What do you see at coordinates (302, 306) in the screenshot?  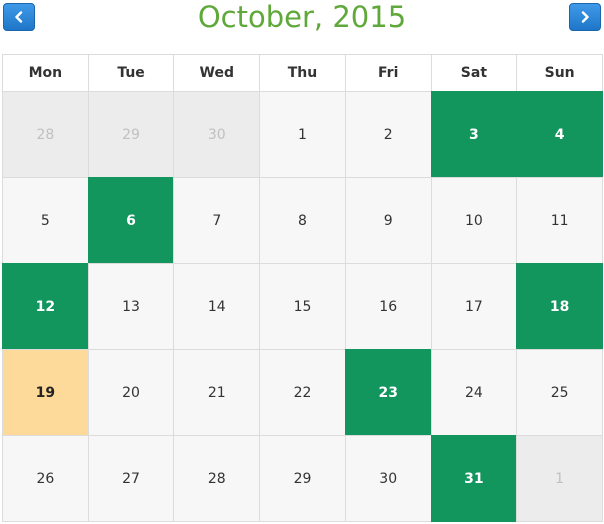 I see `calendar-day: 15` at bounding box center [302, 306].